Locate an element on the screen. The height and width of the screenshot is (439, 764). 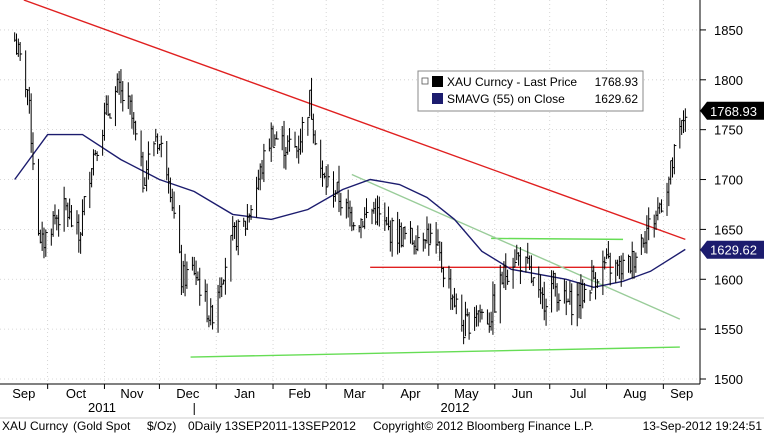
x-month-label: Jul is located at coordinates (578, 393).